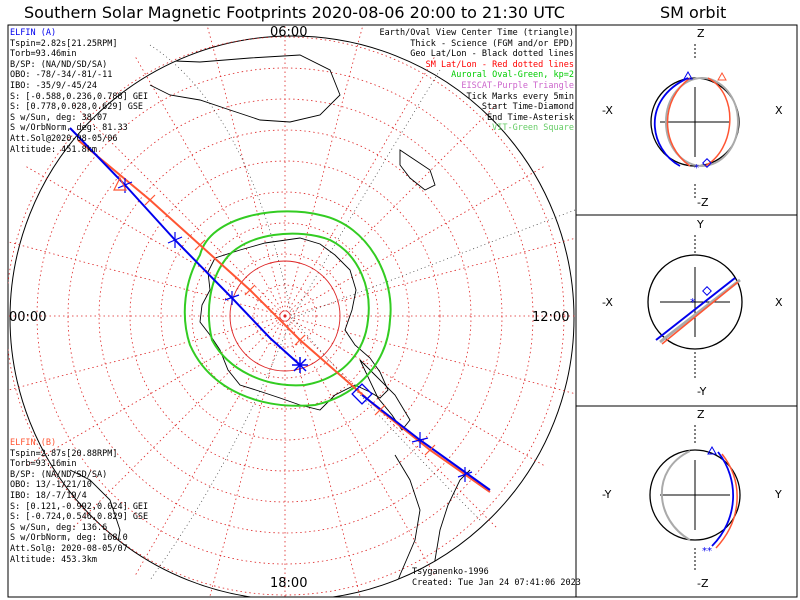  What do you see at coordinates (64, 138) in the screenshot?
I see `elfin-a-line: Att.Sol@2020-08-05/06` at bounding box center [64, 138].